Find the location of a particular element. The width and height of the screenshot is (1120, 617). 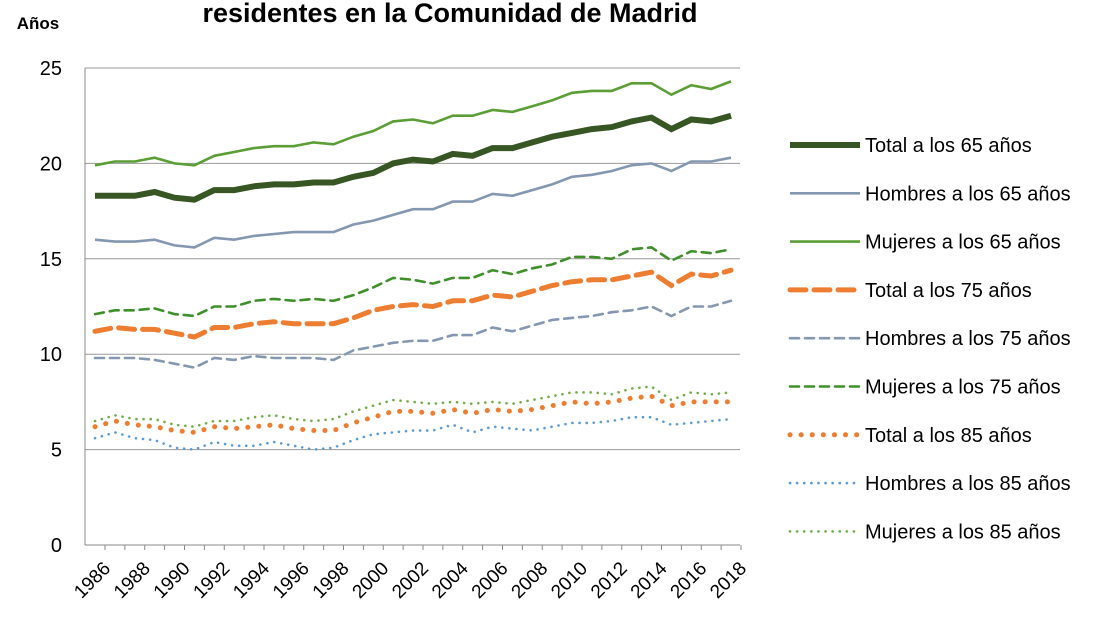

y-tick-label: 0 is located at coordinates (56, 546).